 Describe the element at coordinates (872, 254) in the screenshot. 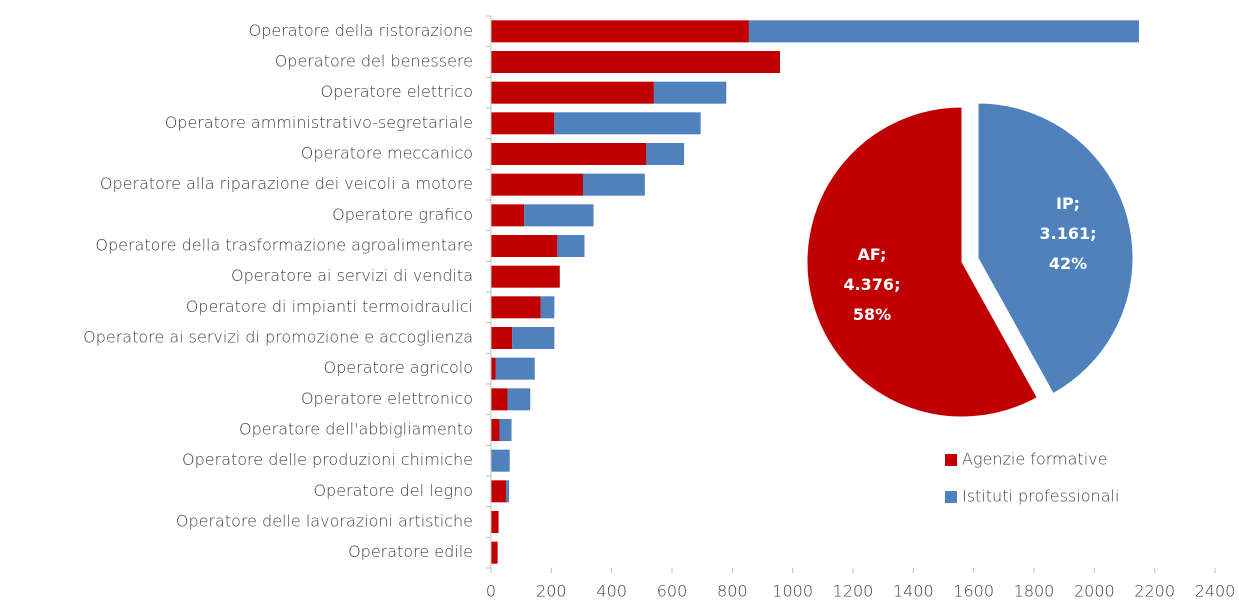

I see `pie-label-category: AF;` at that location.